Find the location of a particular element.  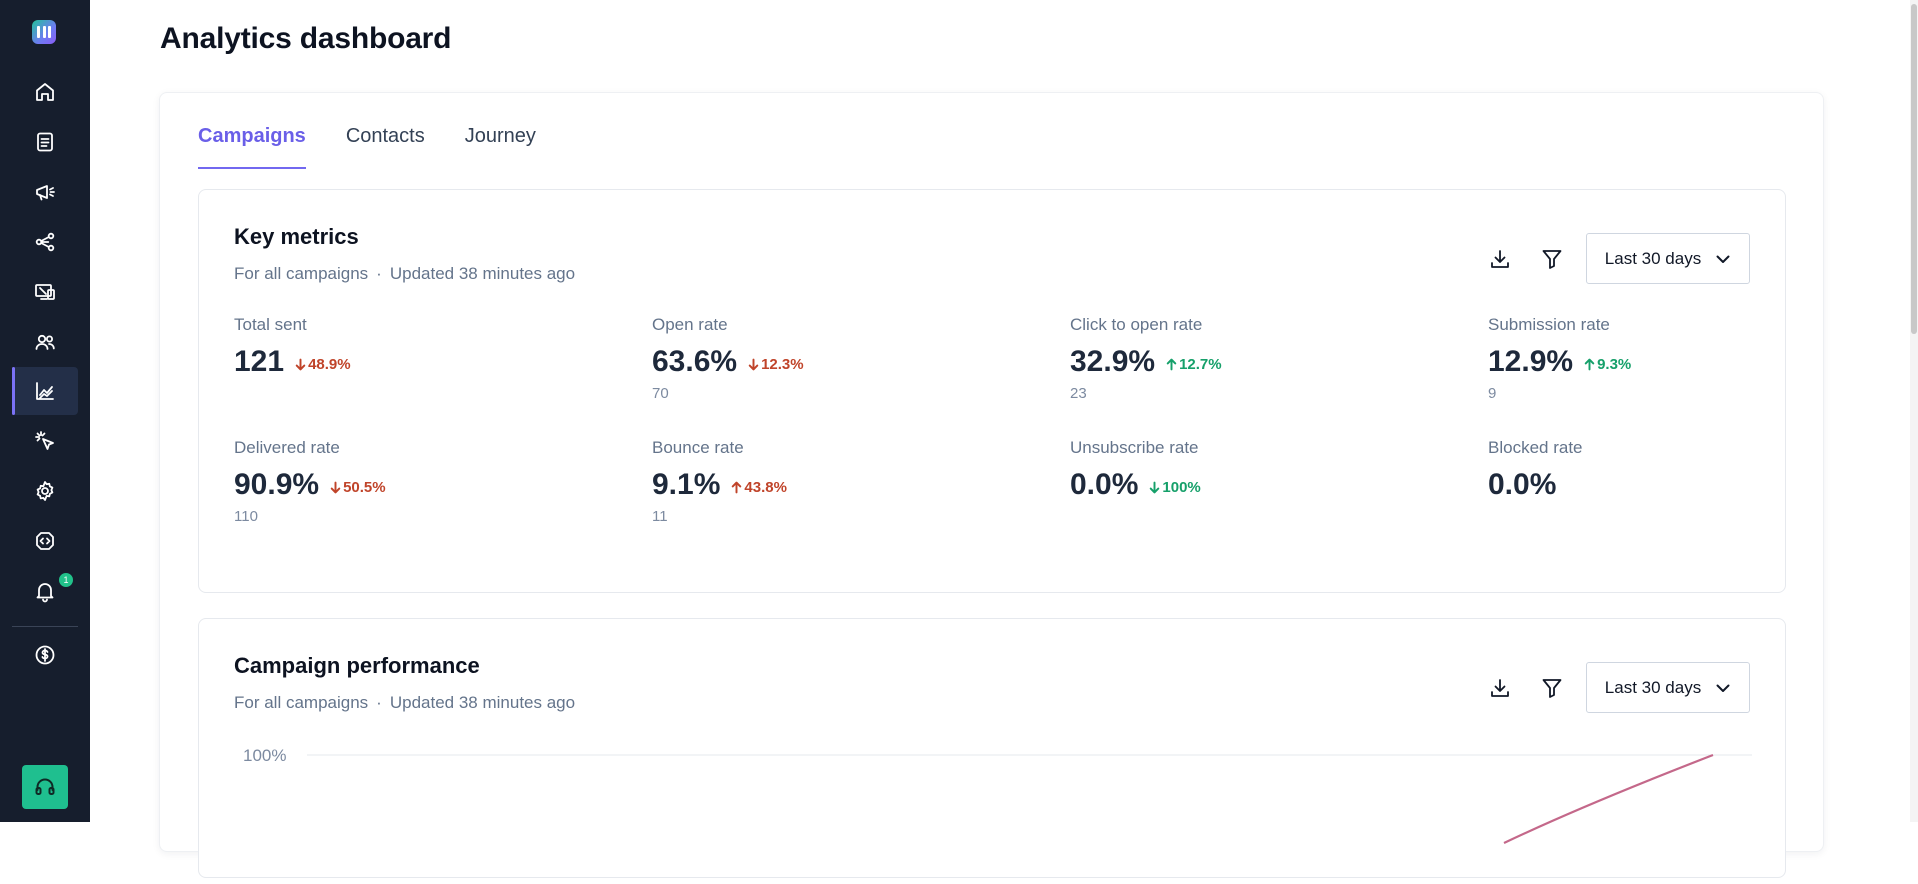

sidebar-divider is located at coordinates (45, 626).